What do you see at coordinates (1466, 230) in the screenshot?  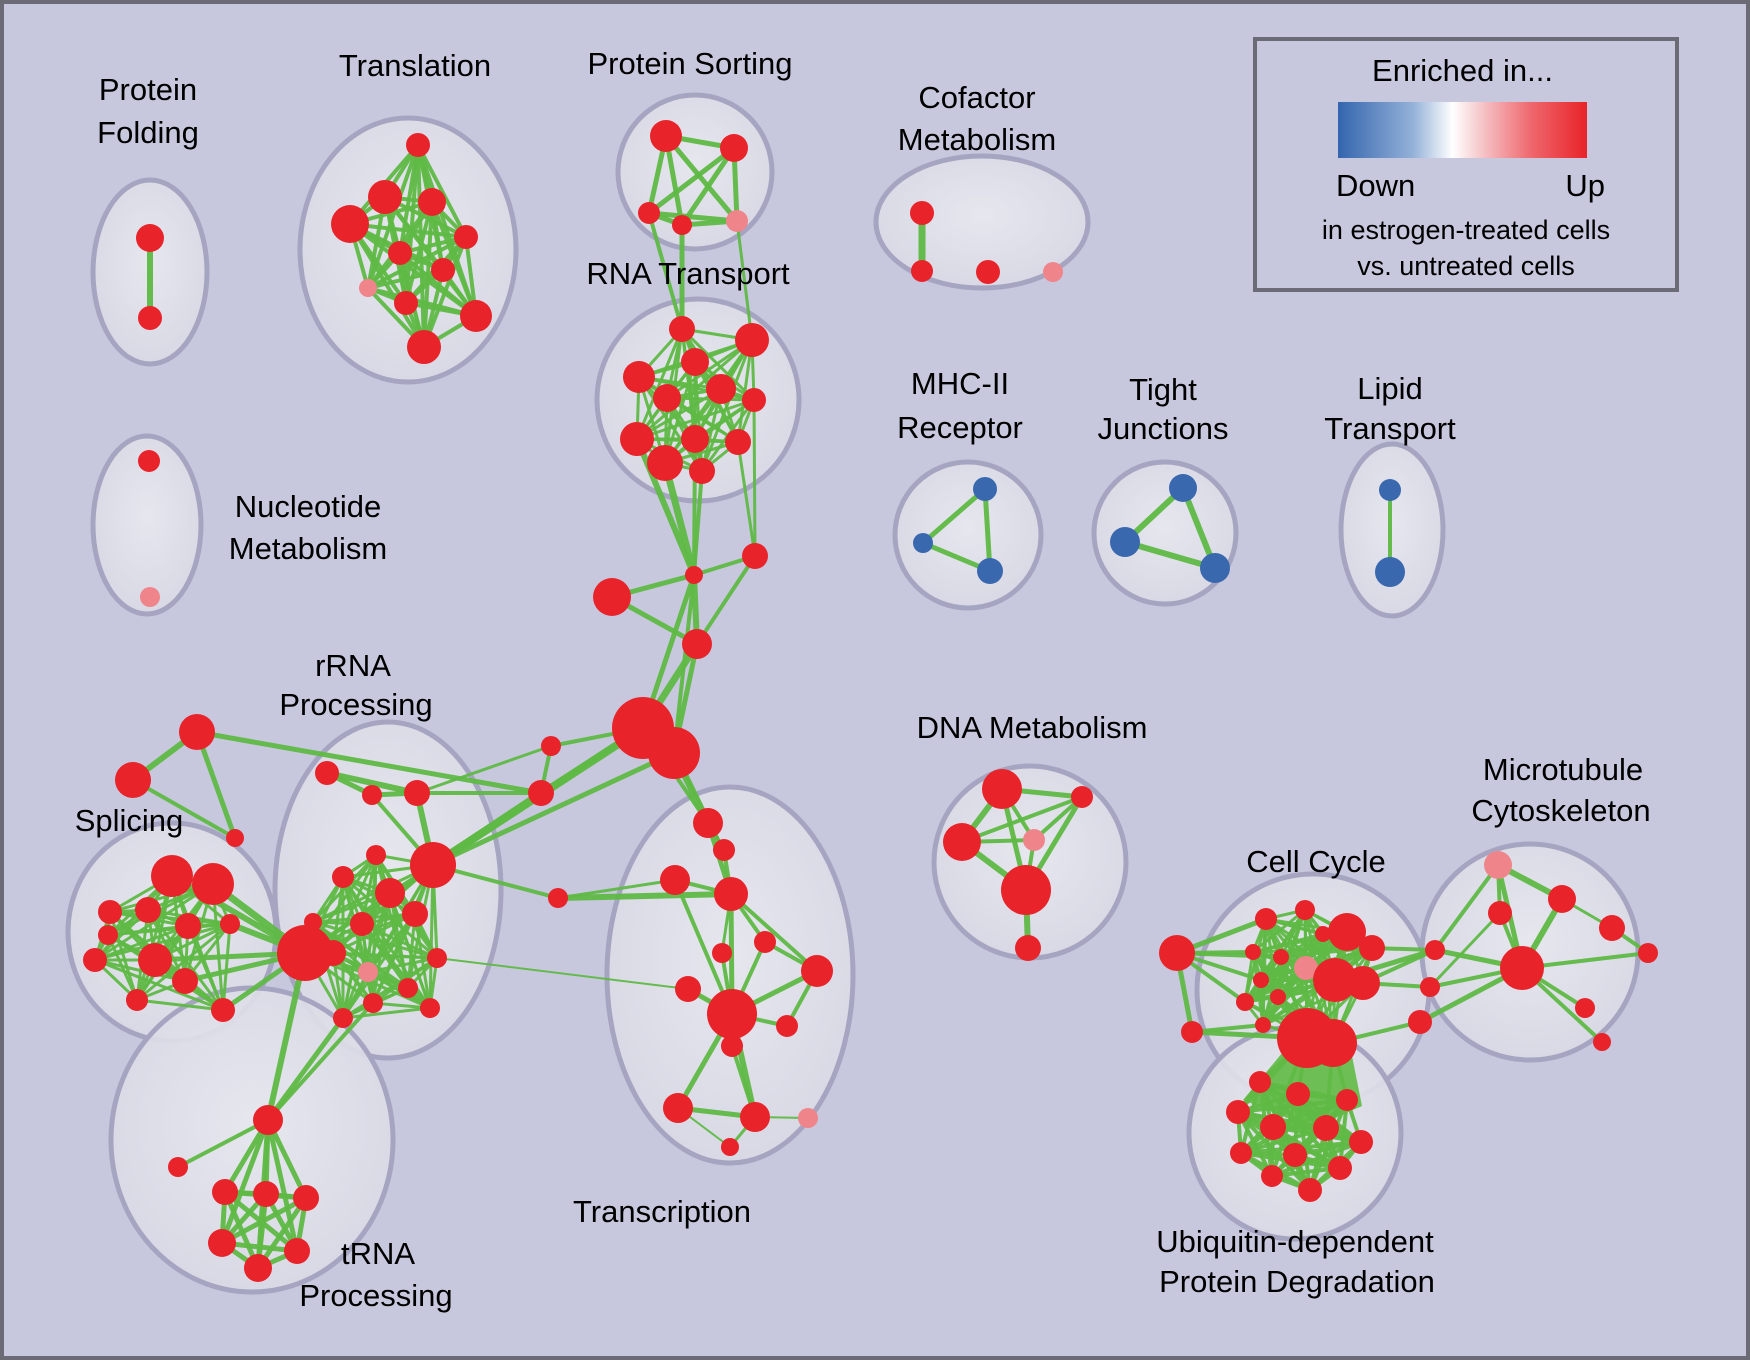 I see `legend-subline1: in estrogen-treated cells` at bounding box center [1466, 230].